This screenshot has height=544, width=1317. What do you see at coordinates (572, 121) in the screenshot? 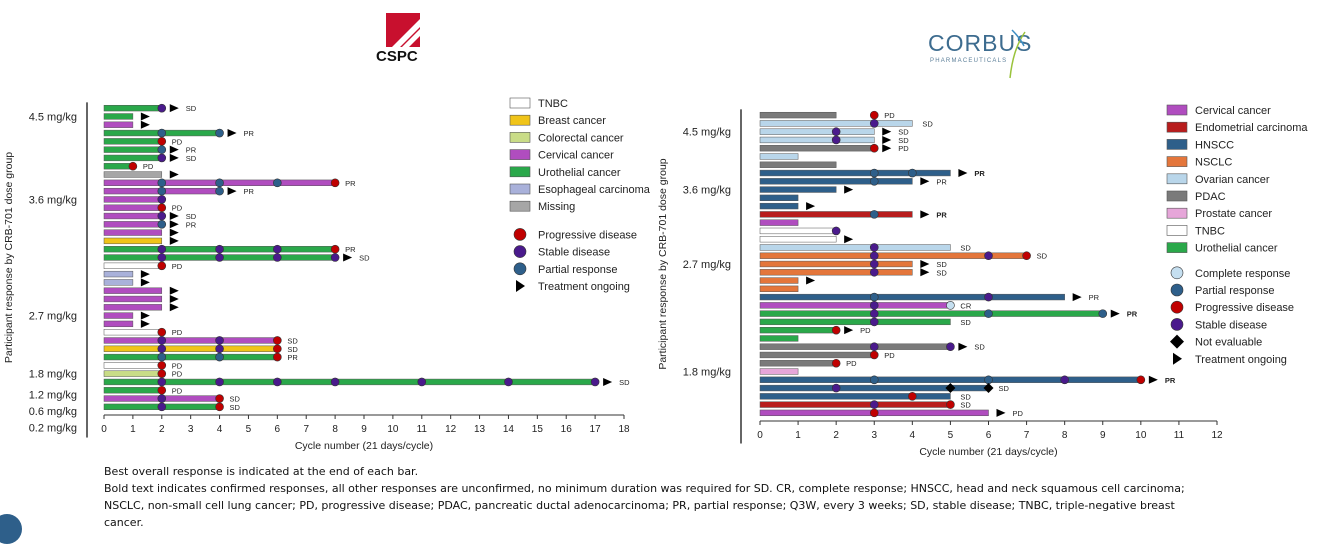
I see `legend-label: Breast cancer` at bounding box center [572, 121].